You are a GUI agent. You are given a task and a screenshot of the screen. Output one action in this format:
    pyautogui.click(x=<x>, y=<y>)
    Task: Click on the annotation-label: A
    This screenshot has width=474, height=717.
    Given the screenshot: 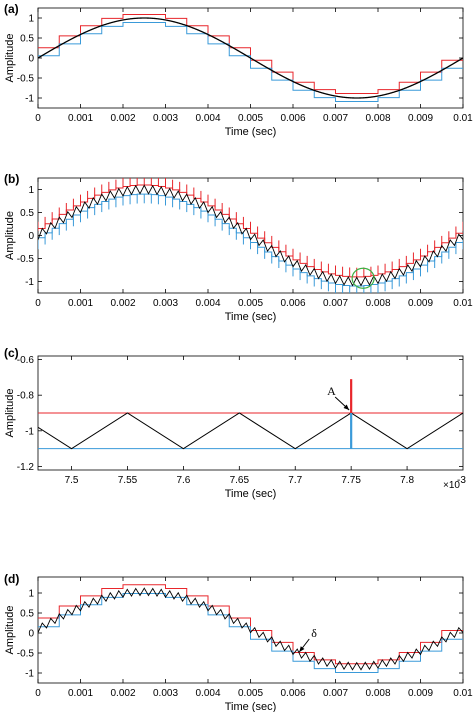 What is the action you would take?
    pyautogui.click(x=331, y=391)
    